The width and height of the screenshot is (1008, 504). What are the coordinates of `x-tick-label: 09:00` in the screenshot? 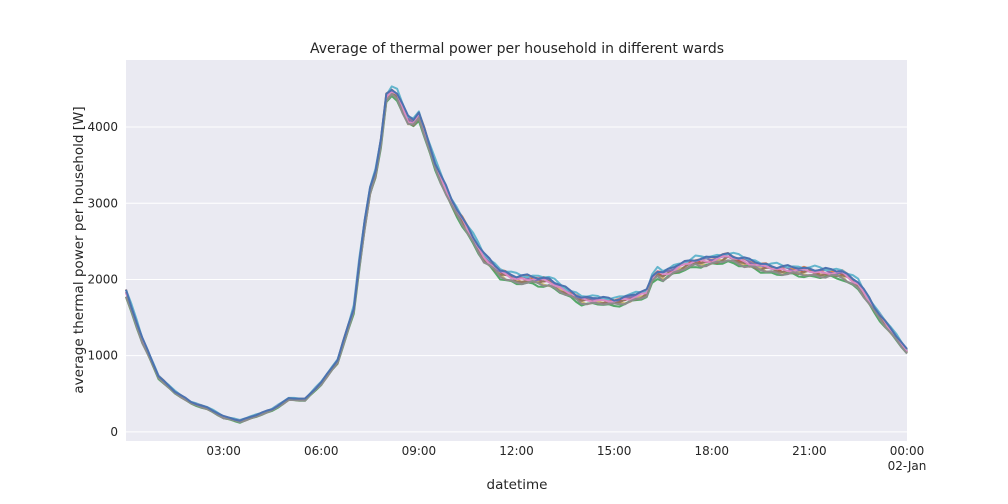 It's located at (419, 451).